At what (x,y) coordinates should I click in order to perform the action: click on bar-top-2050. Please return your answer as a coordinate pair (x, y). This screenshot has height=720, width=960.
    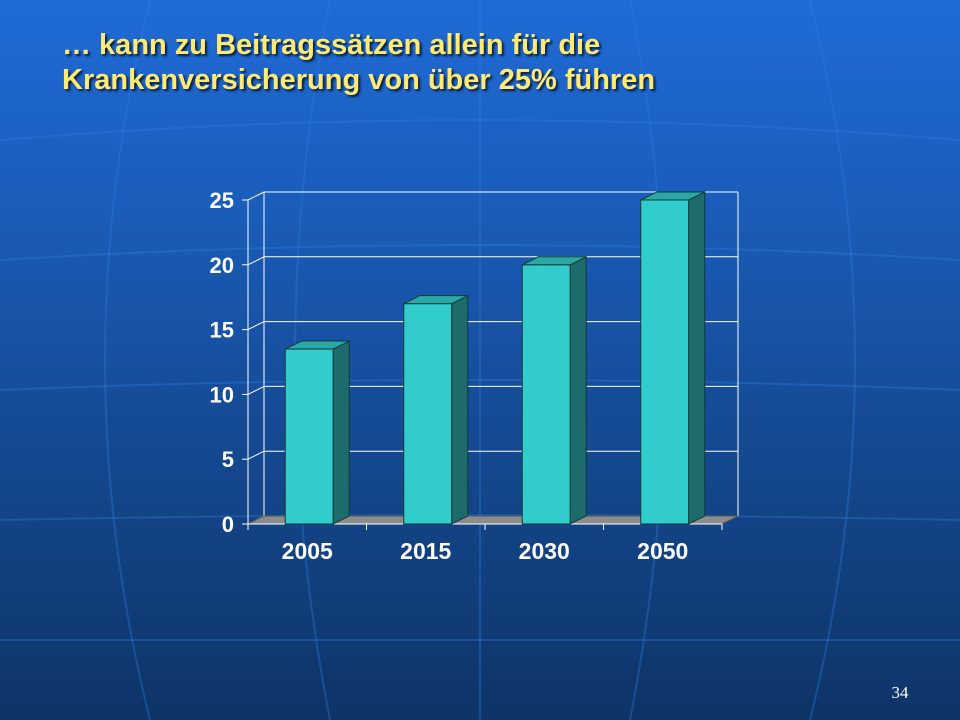
    Looking at the image, I should click on (672, 196).